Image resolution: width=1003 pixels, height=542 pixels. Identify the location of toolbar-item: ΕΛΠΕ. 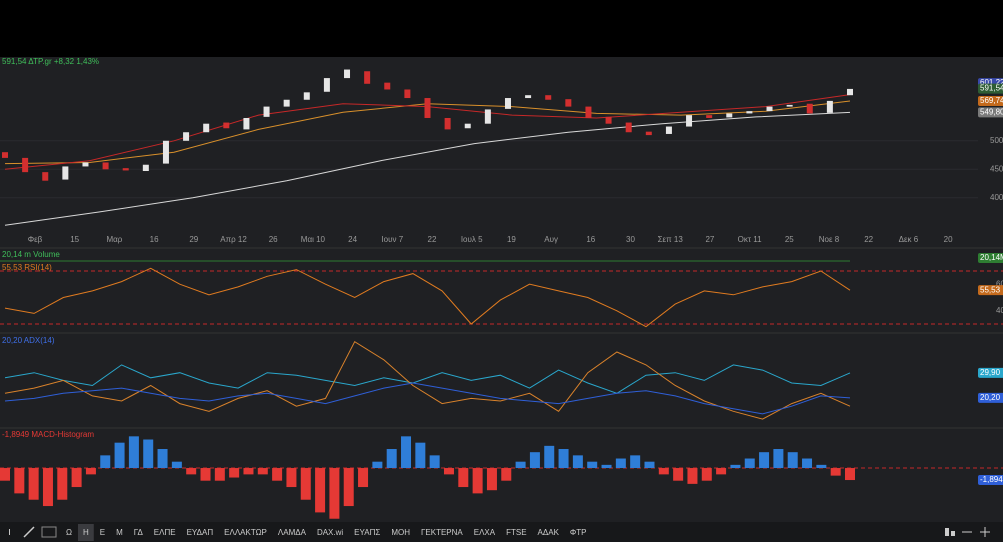
(165, 532).